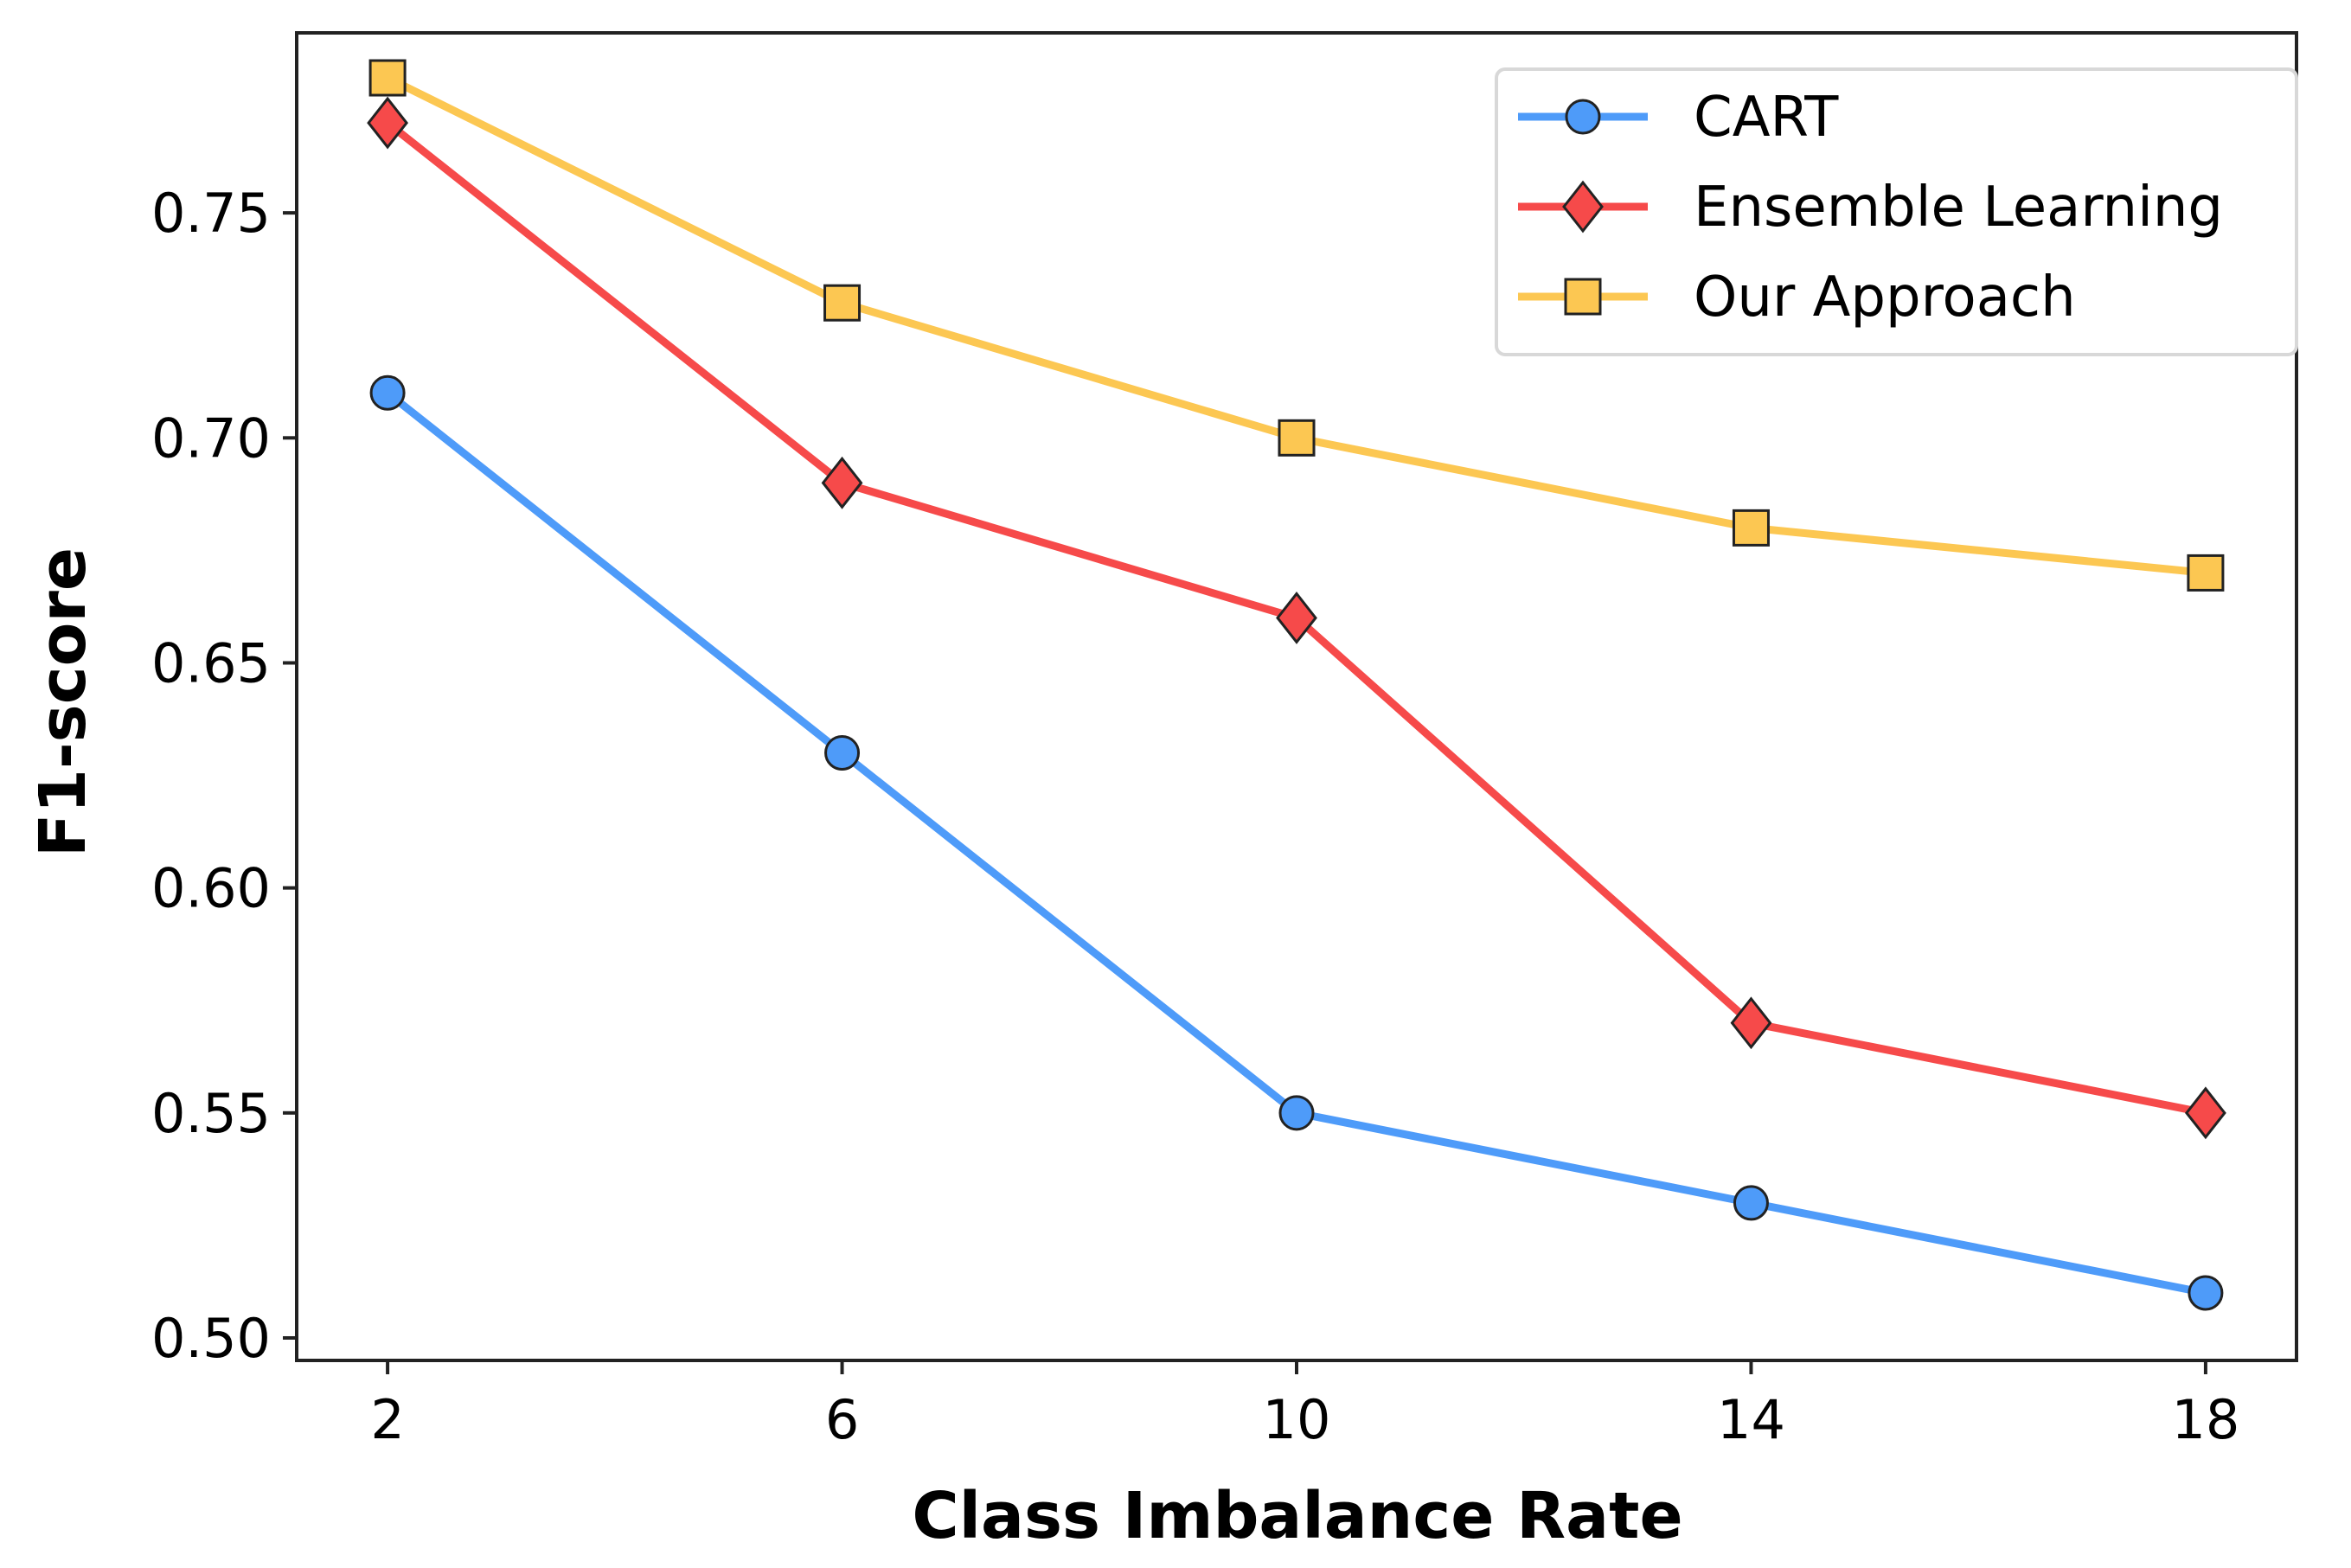 The width and height of the screenshot is (2351, 1568). Describe the element at coordinates (224, 776) in the screenshot. I see `y-axis: 0.50 0.55 0.60 0.65 0.70 0.75` at that location.